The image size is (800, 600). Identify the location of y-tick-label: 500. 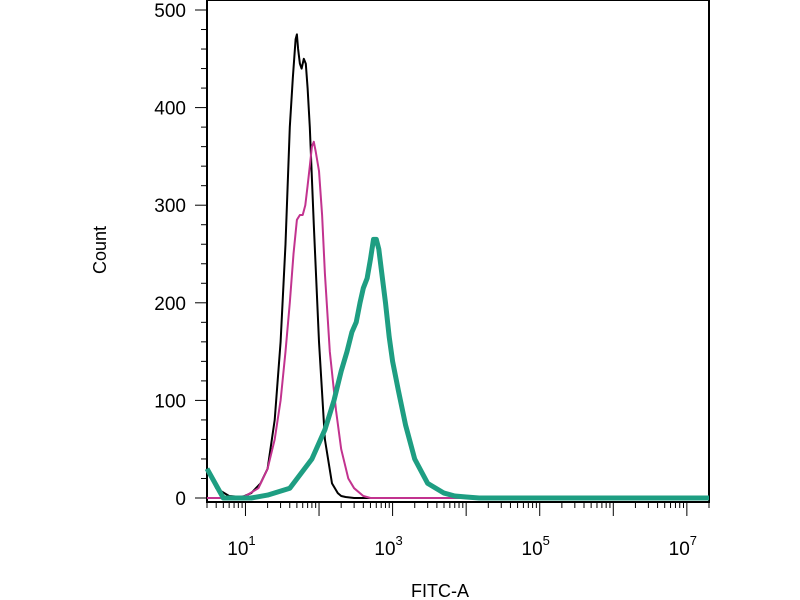
(170, 11).